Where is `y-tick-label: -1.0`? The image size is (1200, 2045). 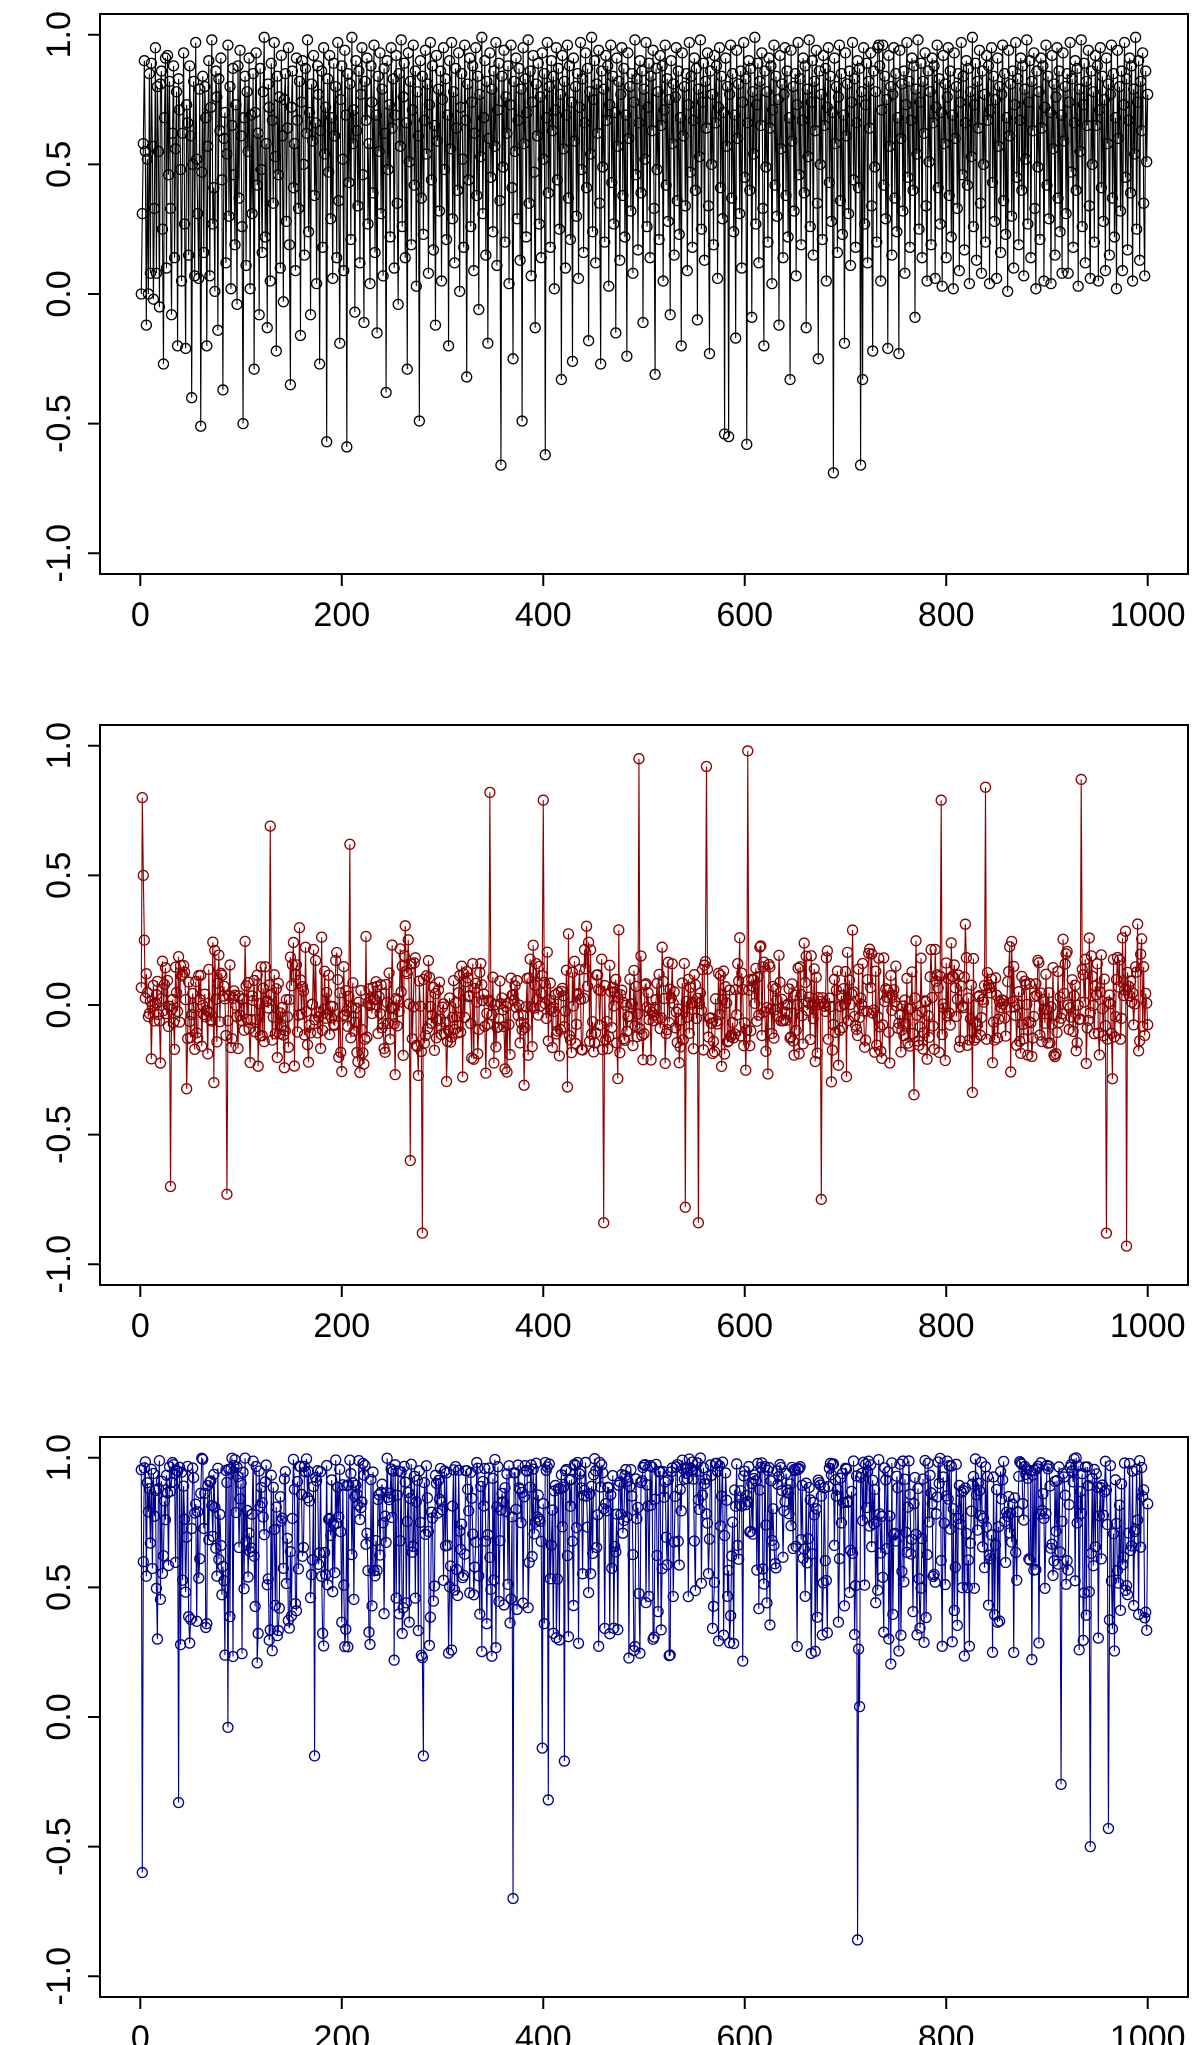 y-tick-label: -1.0 is located at coordinates (59, 1264).